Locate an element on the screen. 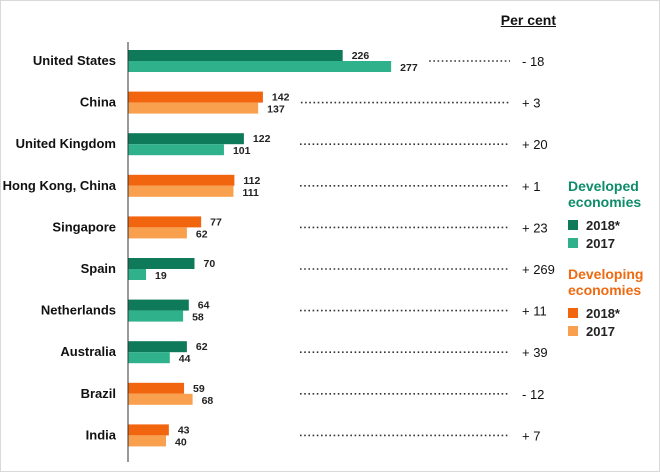 The width and height of the screenshot is (660, 472). value-label-2017: 19 is located at coordinates (161, 276).